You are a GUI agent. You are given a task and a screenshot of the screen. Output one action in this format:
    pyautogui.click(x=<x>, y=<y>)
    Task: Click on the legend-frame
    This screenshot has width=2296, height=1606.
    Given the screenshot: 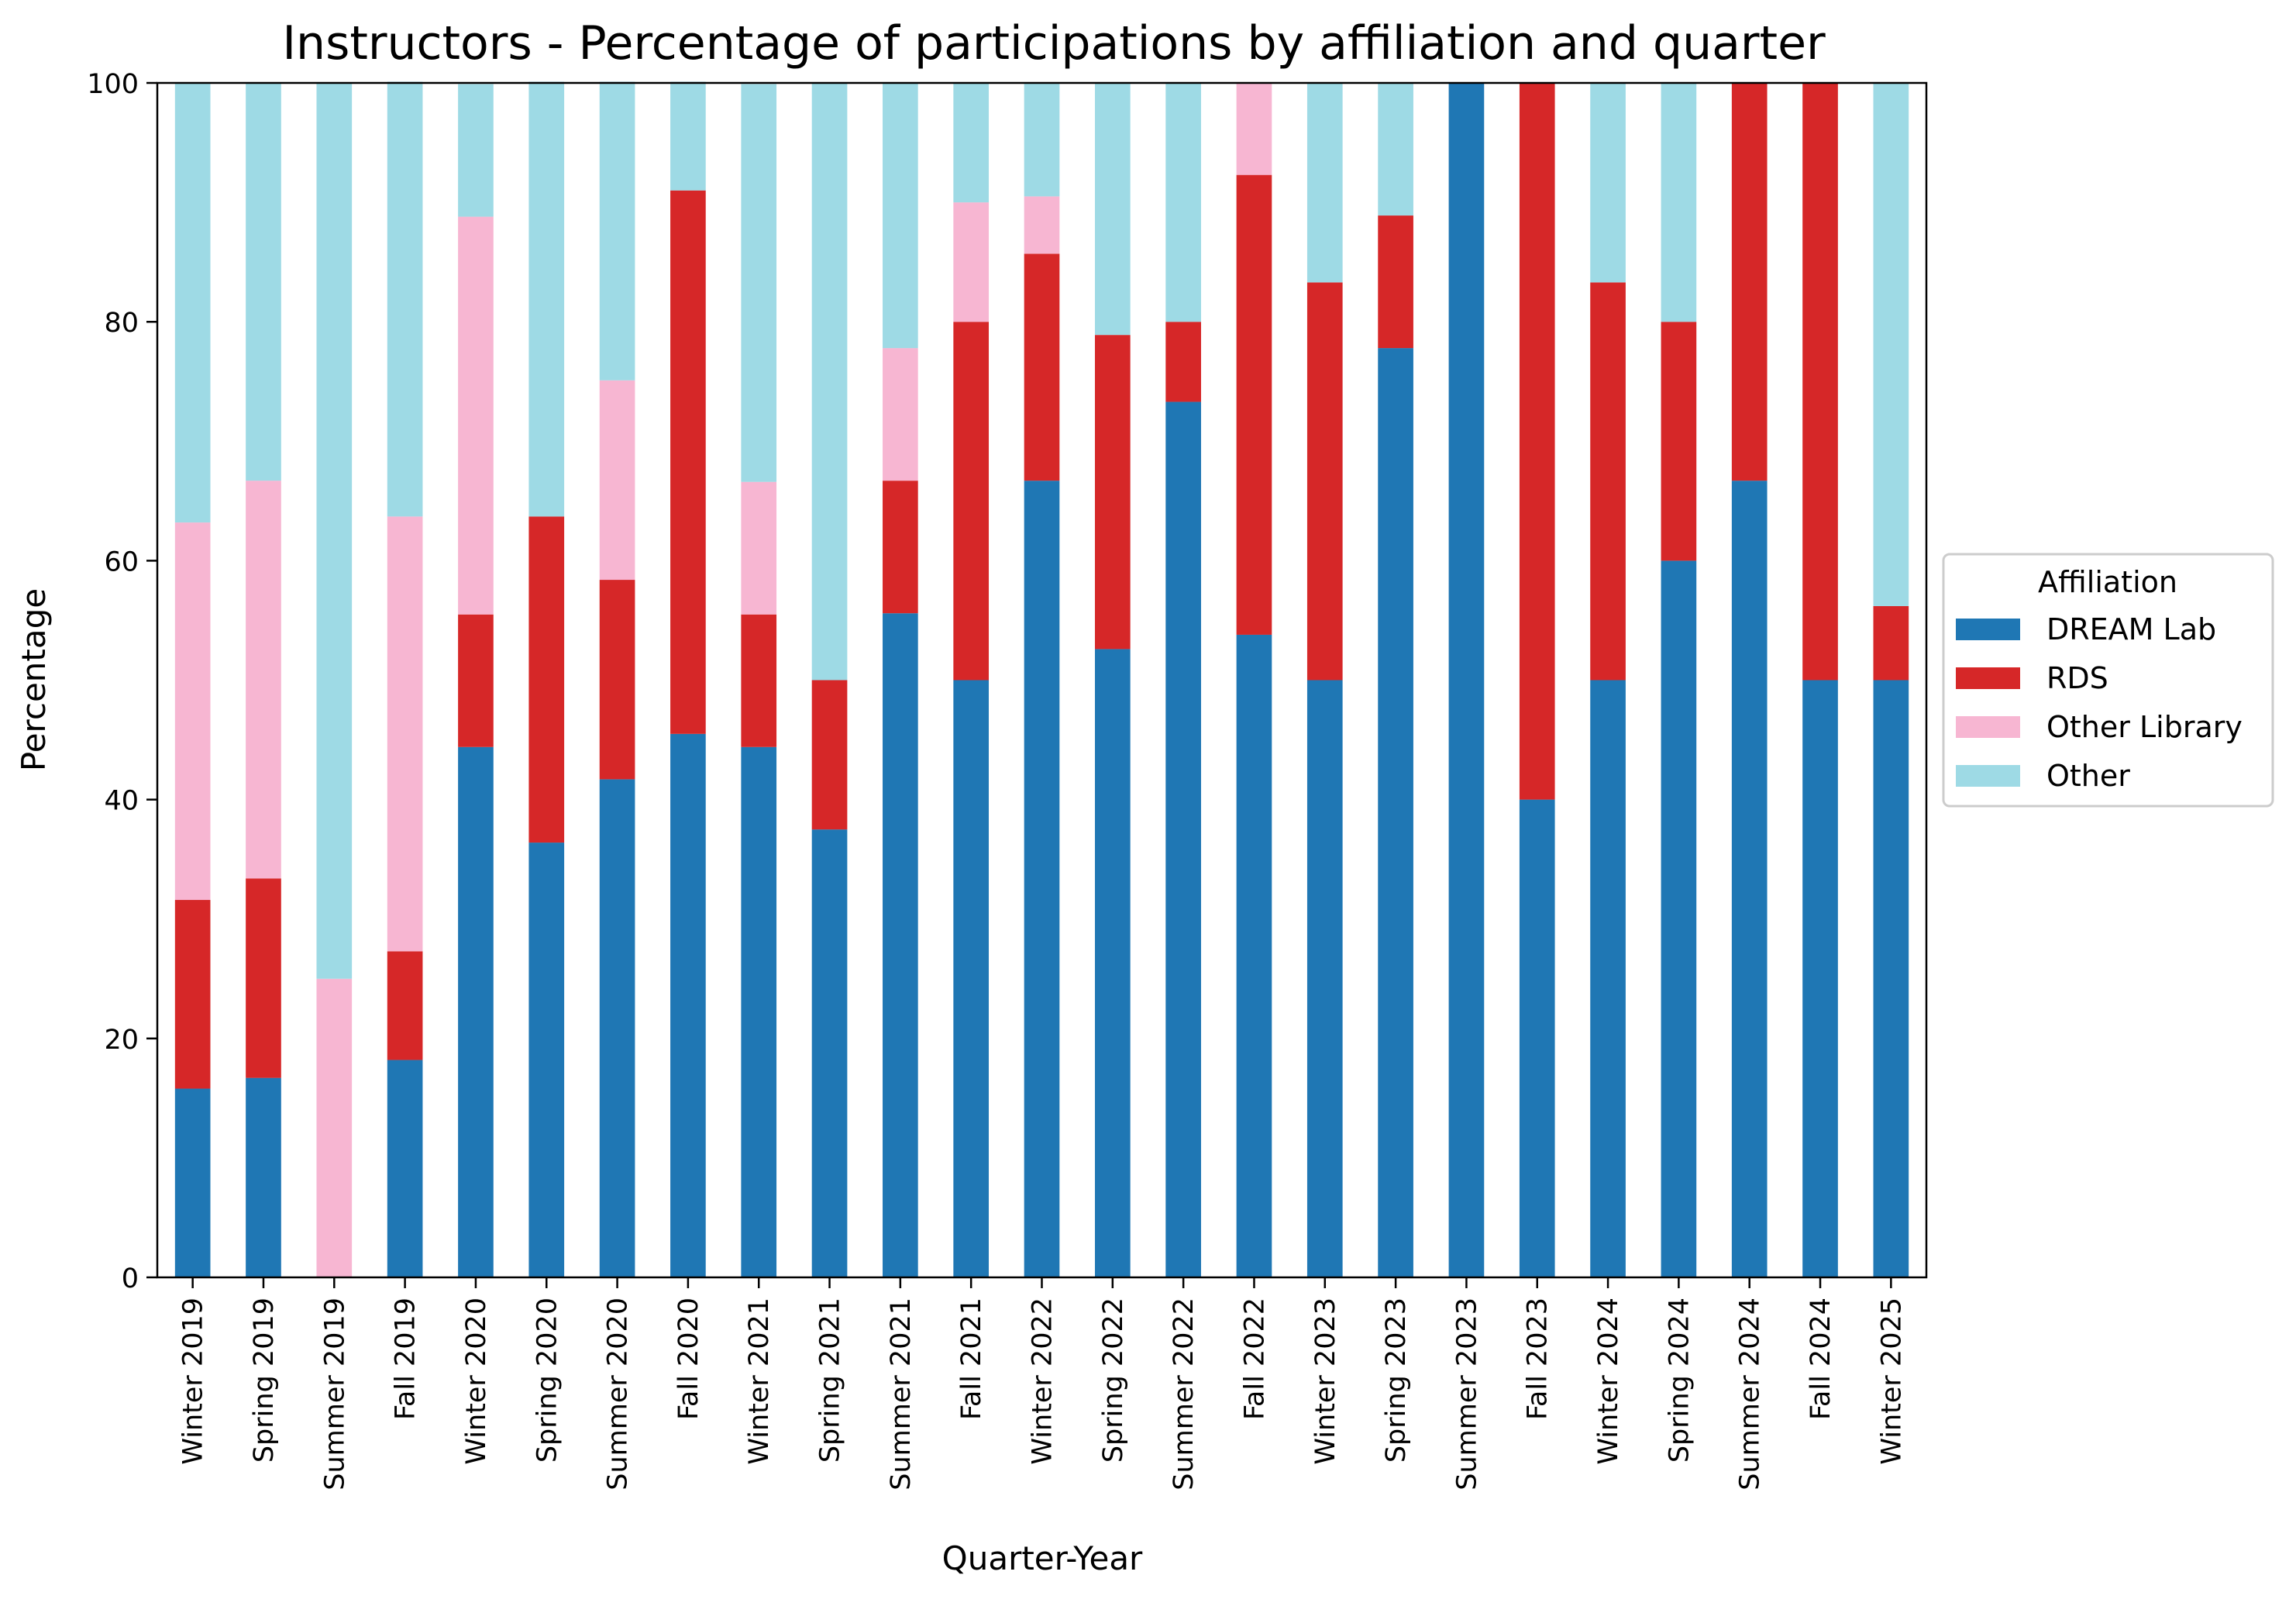 What is the action you would take?
    pyautogui.click(x=2108, y=680)
    